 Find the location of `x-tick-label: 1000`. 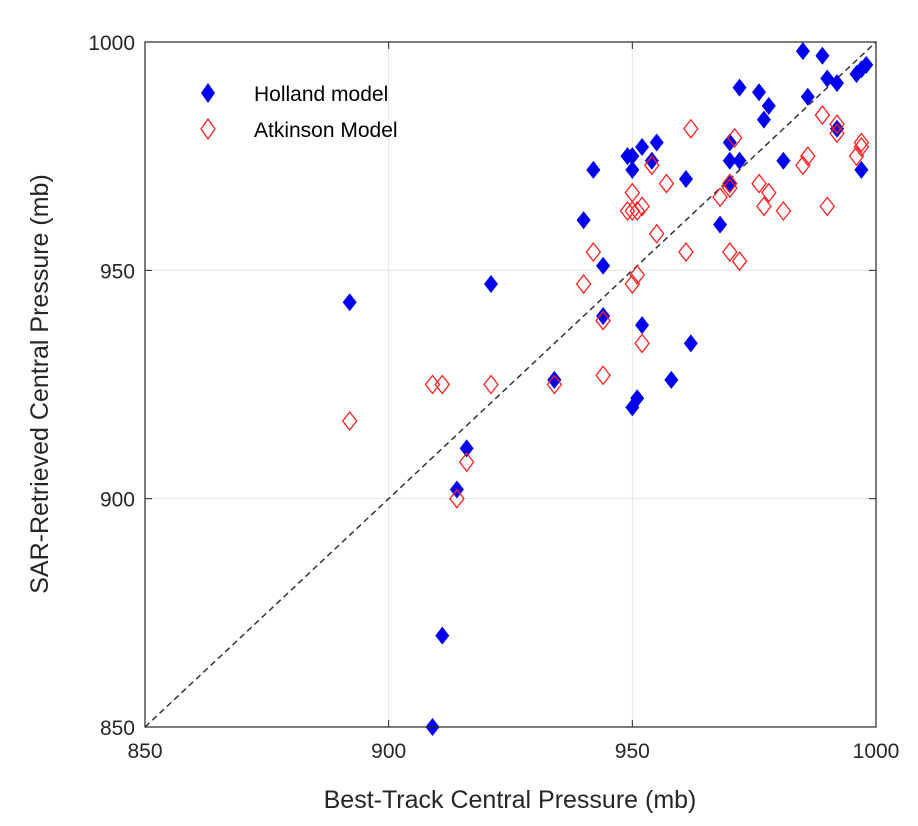

x-tick-label: 1000 is located at coordinates (876, 751).